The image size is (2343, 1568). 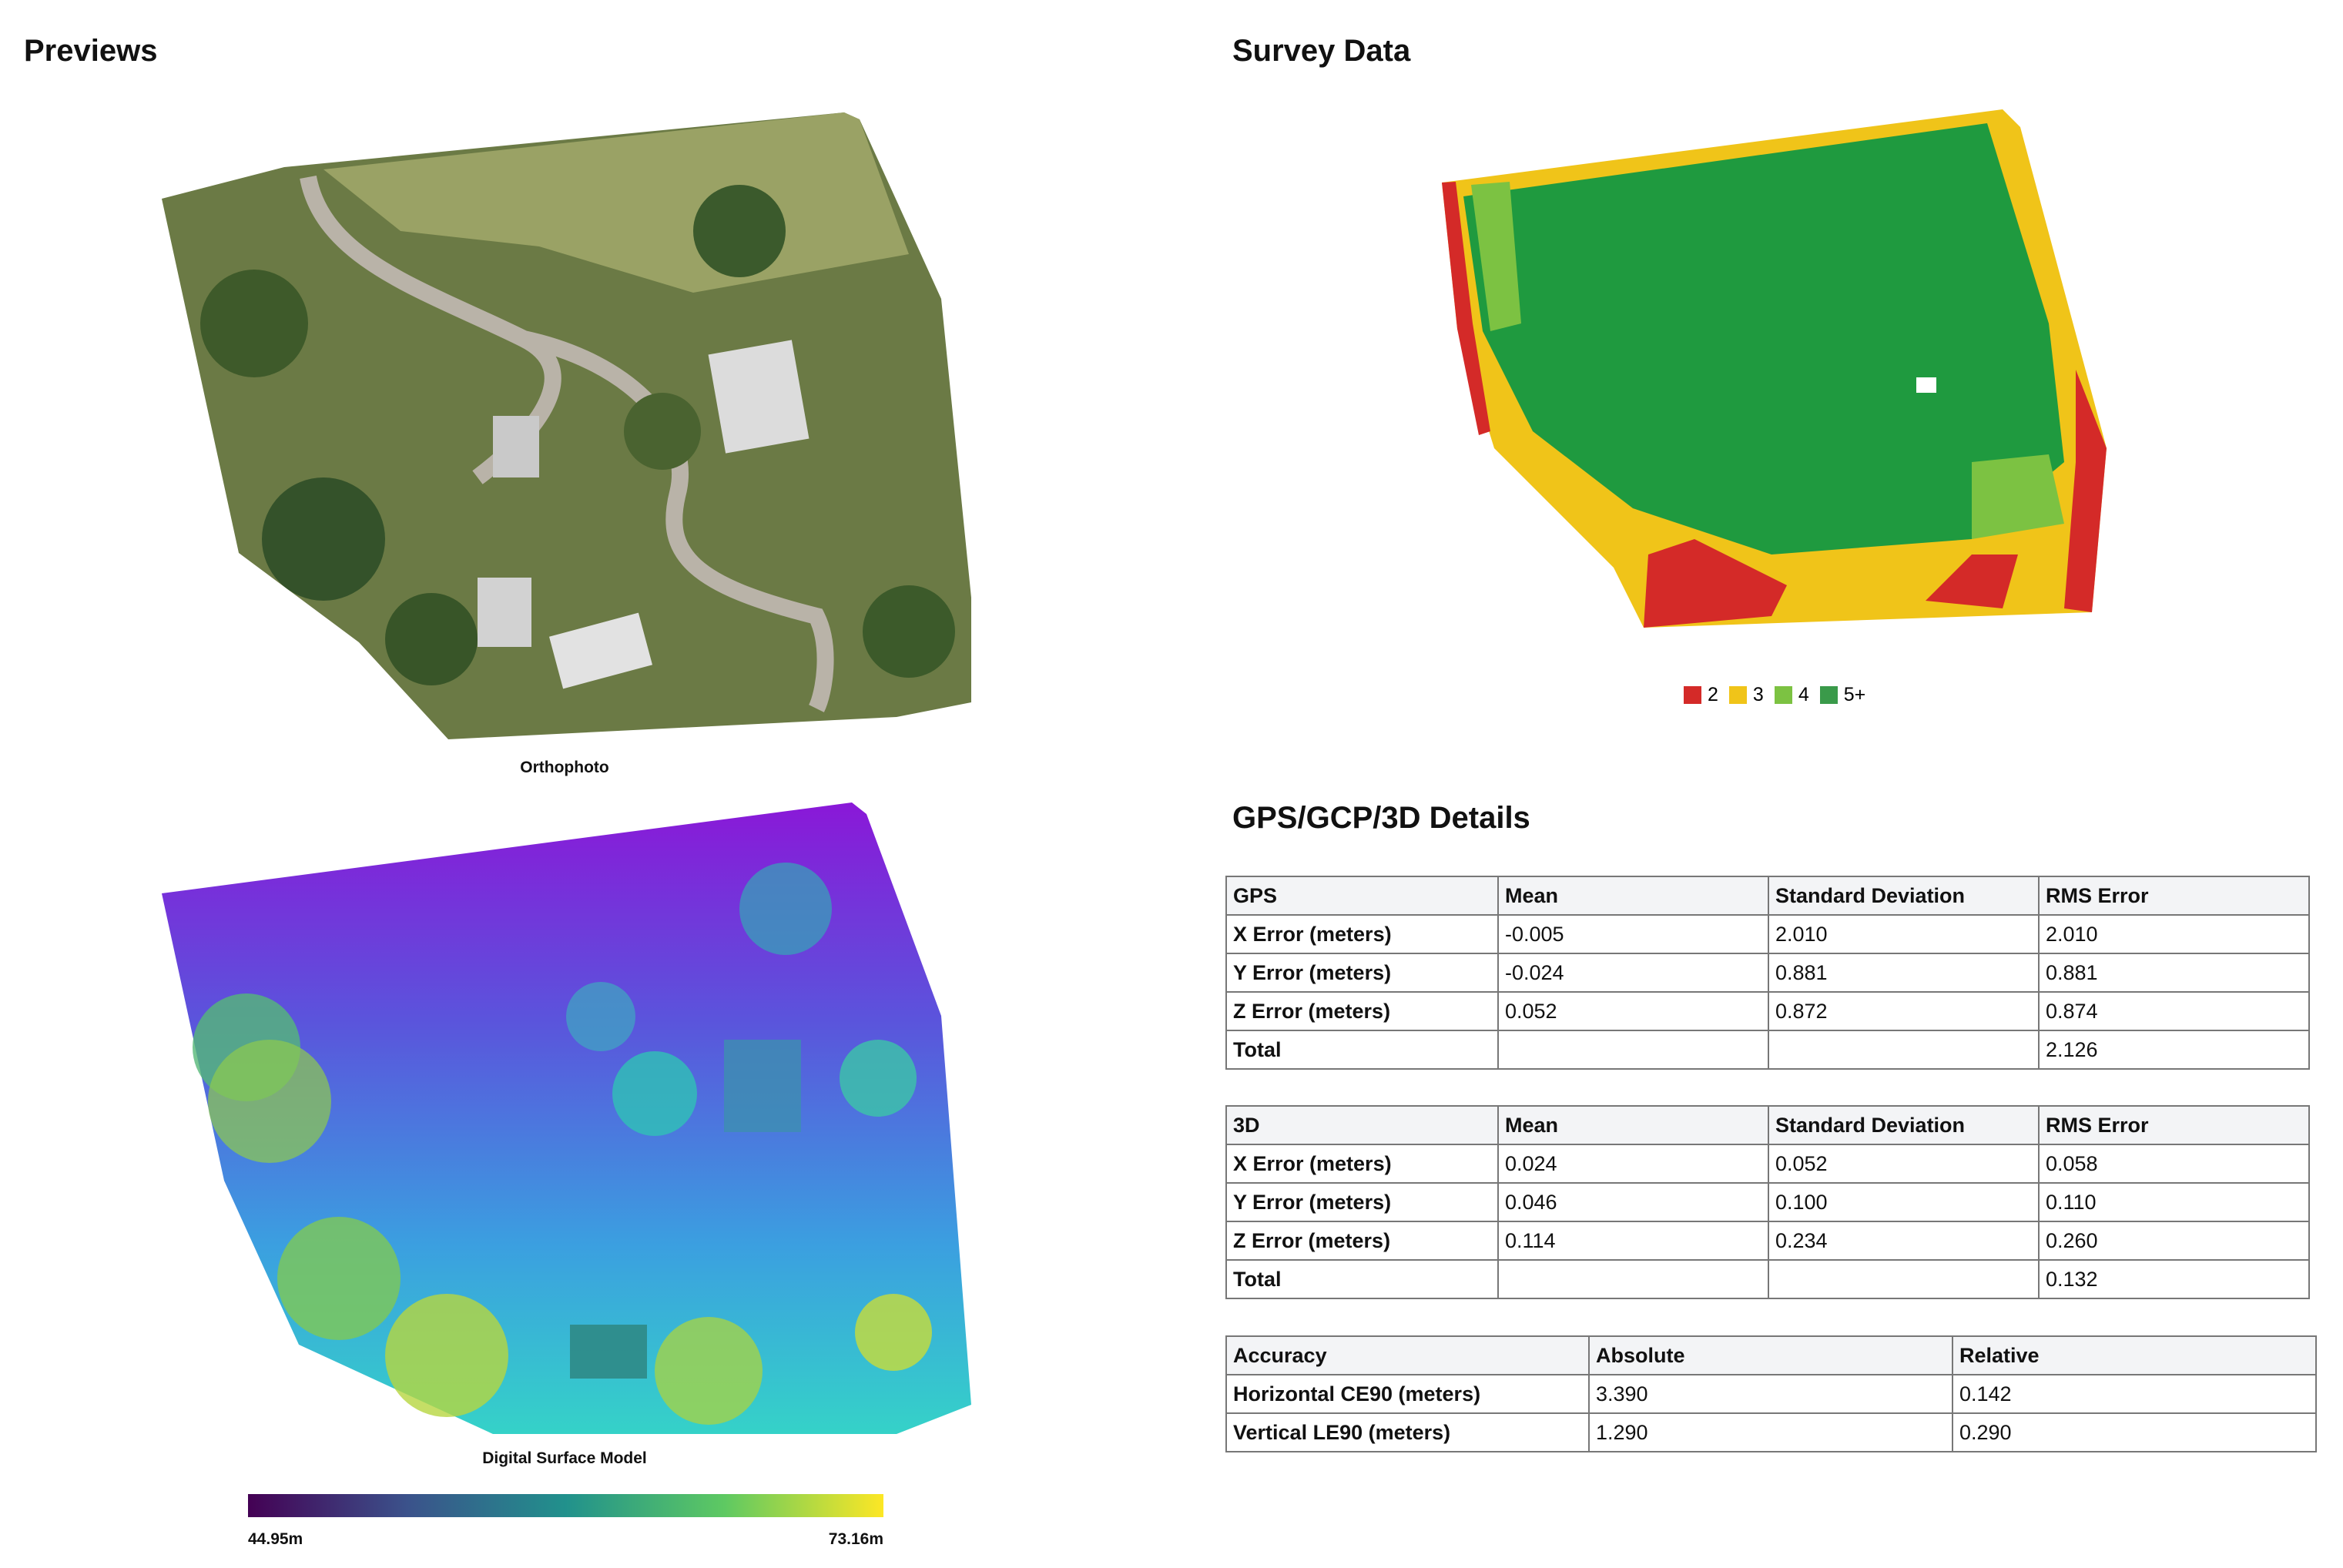 I want to click on table-row: Vertical LE90 (meters) 1.290 0.290, so click(x=1771, y=1432).